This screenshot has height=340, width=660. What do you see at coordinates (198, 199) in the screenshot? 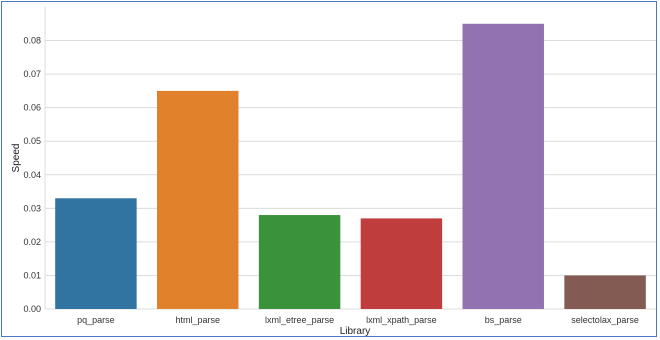
I see `bar-html_parse` at bounding box center [198, 199].